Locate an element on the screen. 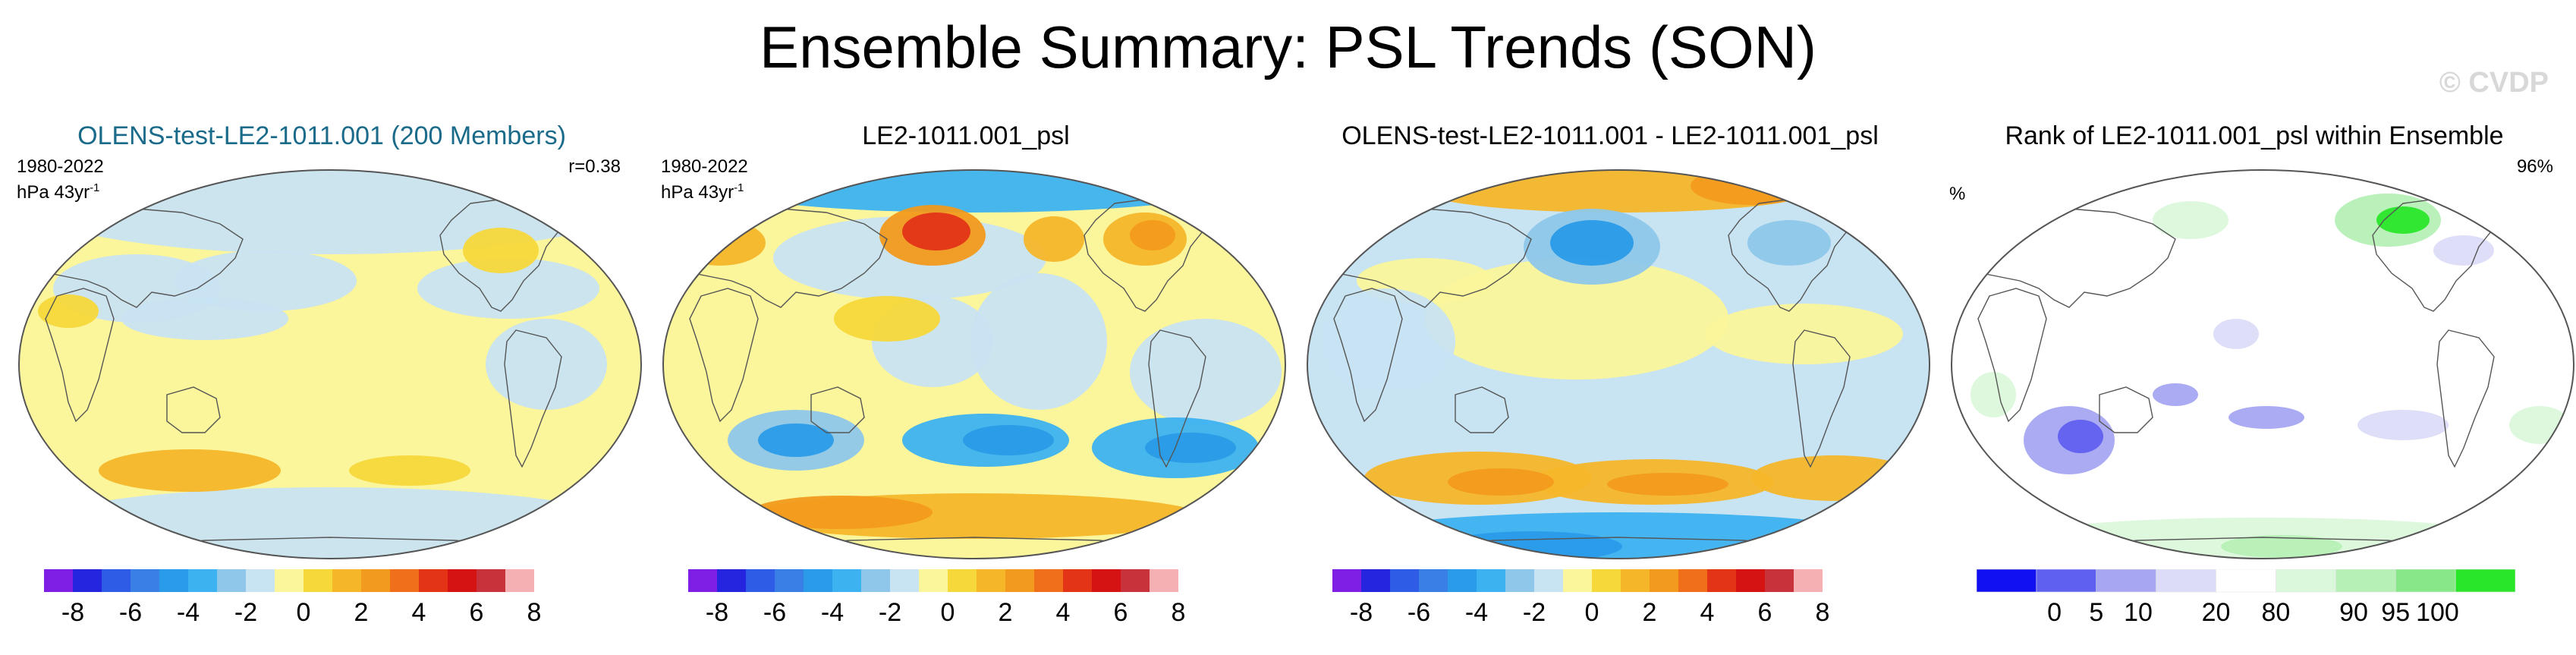 Image resolution: width=2576 pixels, height=655 pixels. colorbar-tick-label: 90 is located at coordinates (2353, 612).